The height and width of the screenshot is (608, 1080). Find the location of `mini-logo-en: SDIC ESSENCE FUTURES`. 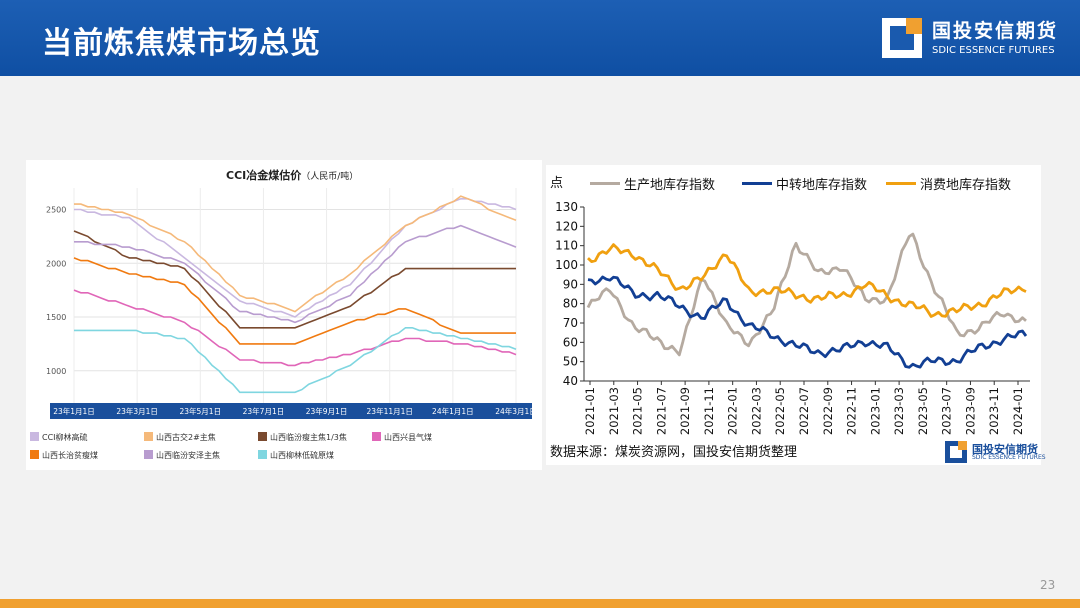

mini-logo-en: SDIC ESSENCE FUTURES is located at coordinates (1009, 457).